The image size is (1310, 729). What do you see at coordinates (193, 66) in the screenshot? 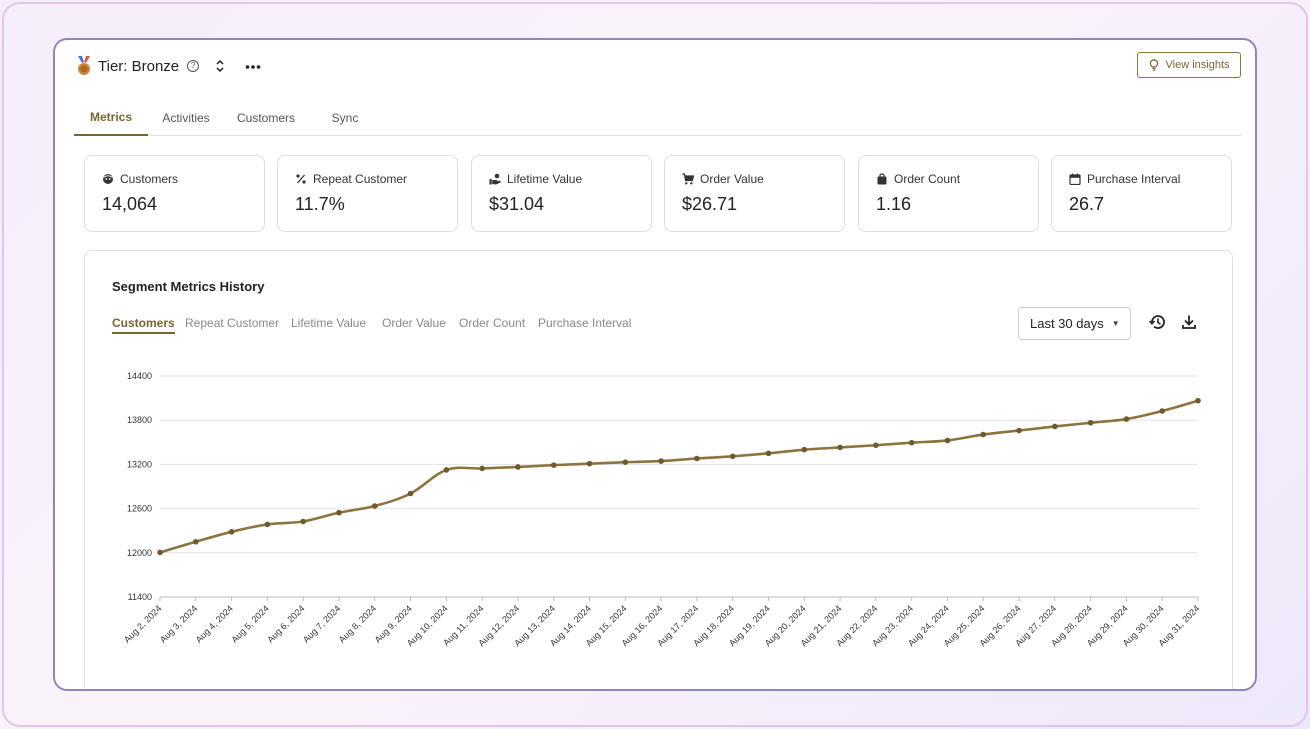
I see `help-circle-icon: ?` at bounding box center [193, 66].